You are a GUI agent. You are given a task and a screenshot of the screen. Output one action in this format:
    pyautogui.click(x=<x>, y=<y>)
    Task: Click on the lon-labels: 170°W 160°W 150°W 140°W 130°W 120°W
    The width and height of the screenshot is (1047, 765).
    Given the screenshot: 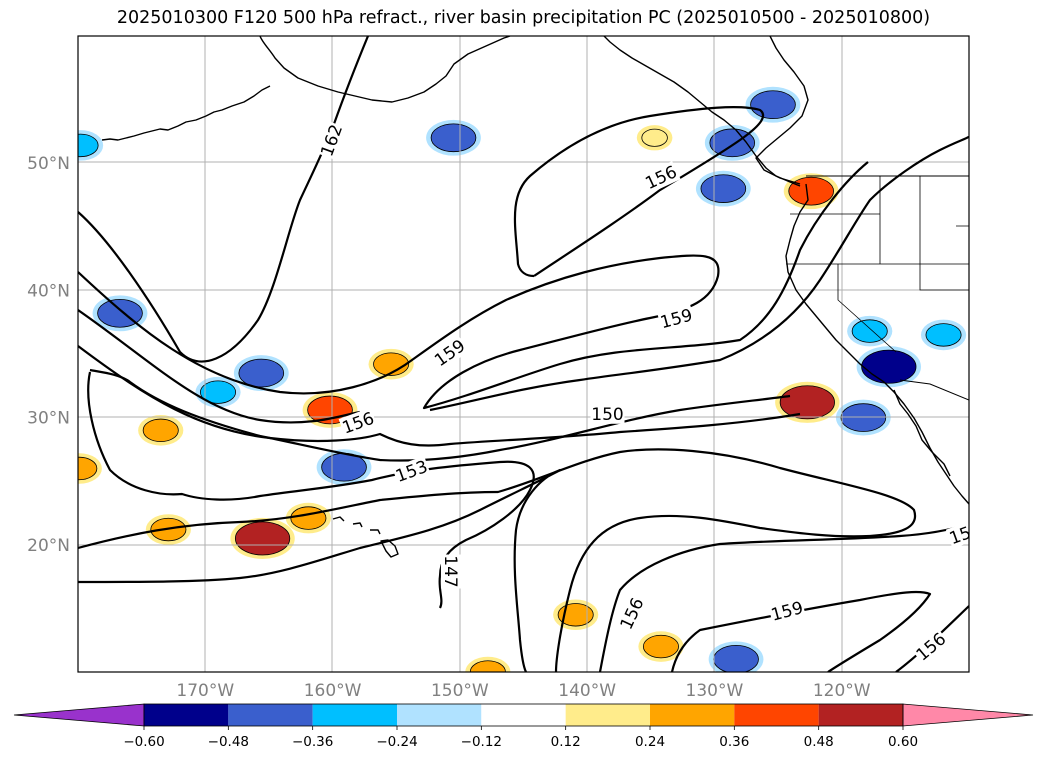 What is the action you would take?
    pyautogui.click(x=523, y=691)
    